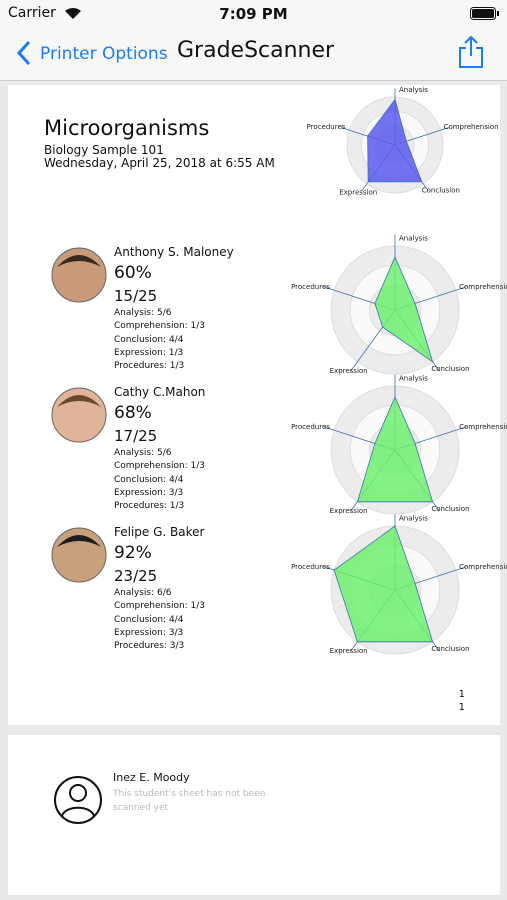  I want to click on nav-bar: Printer Options GradeScanner, so click(253, 54).